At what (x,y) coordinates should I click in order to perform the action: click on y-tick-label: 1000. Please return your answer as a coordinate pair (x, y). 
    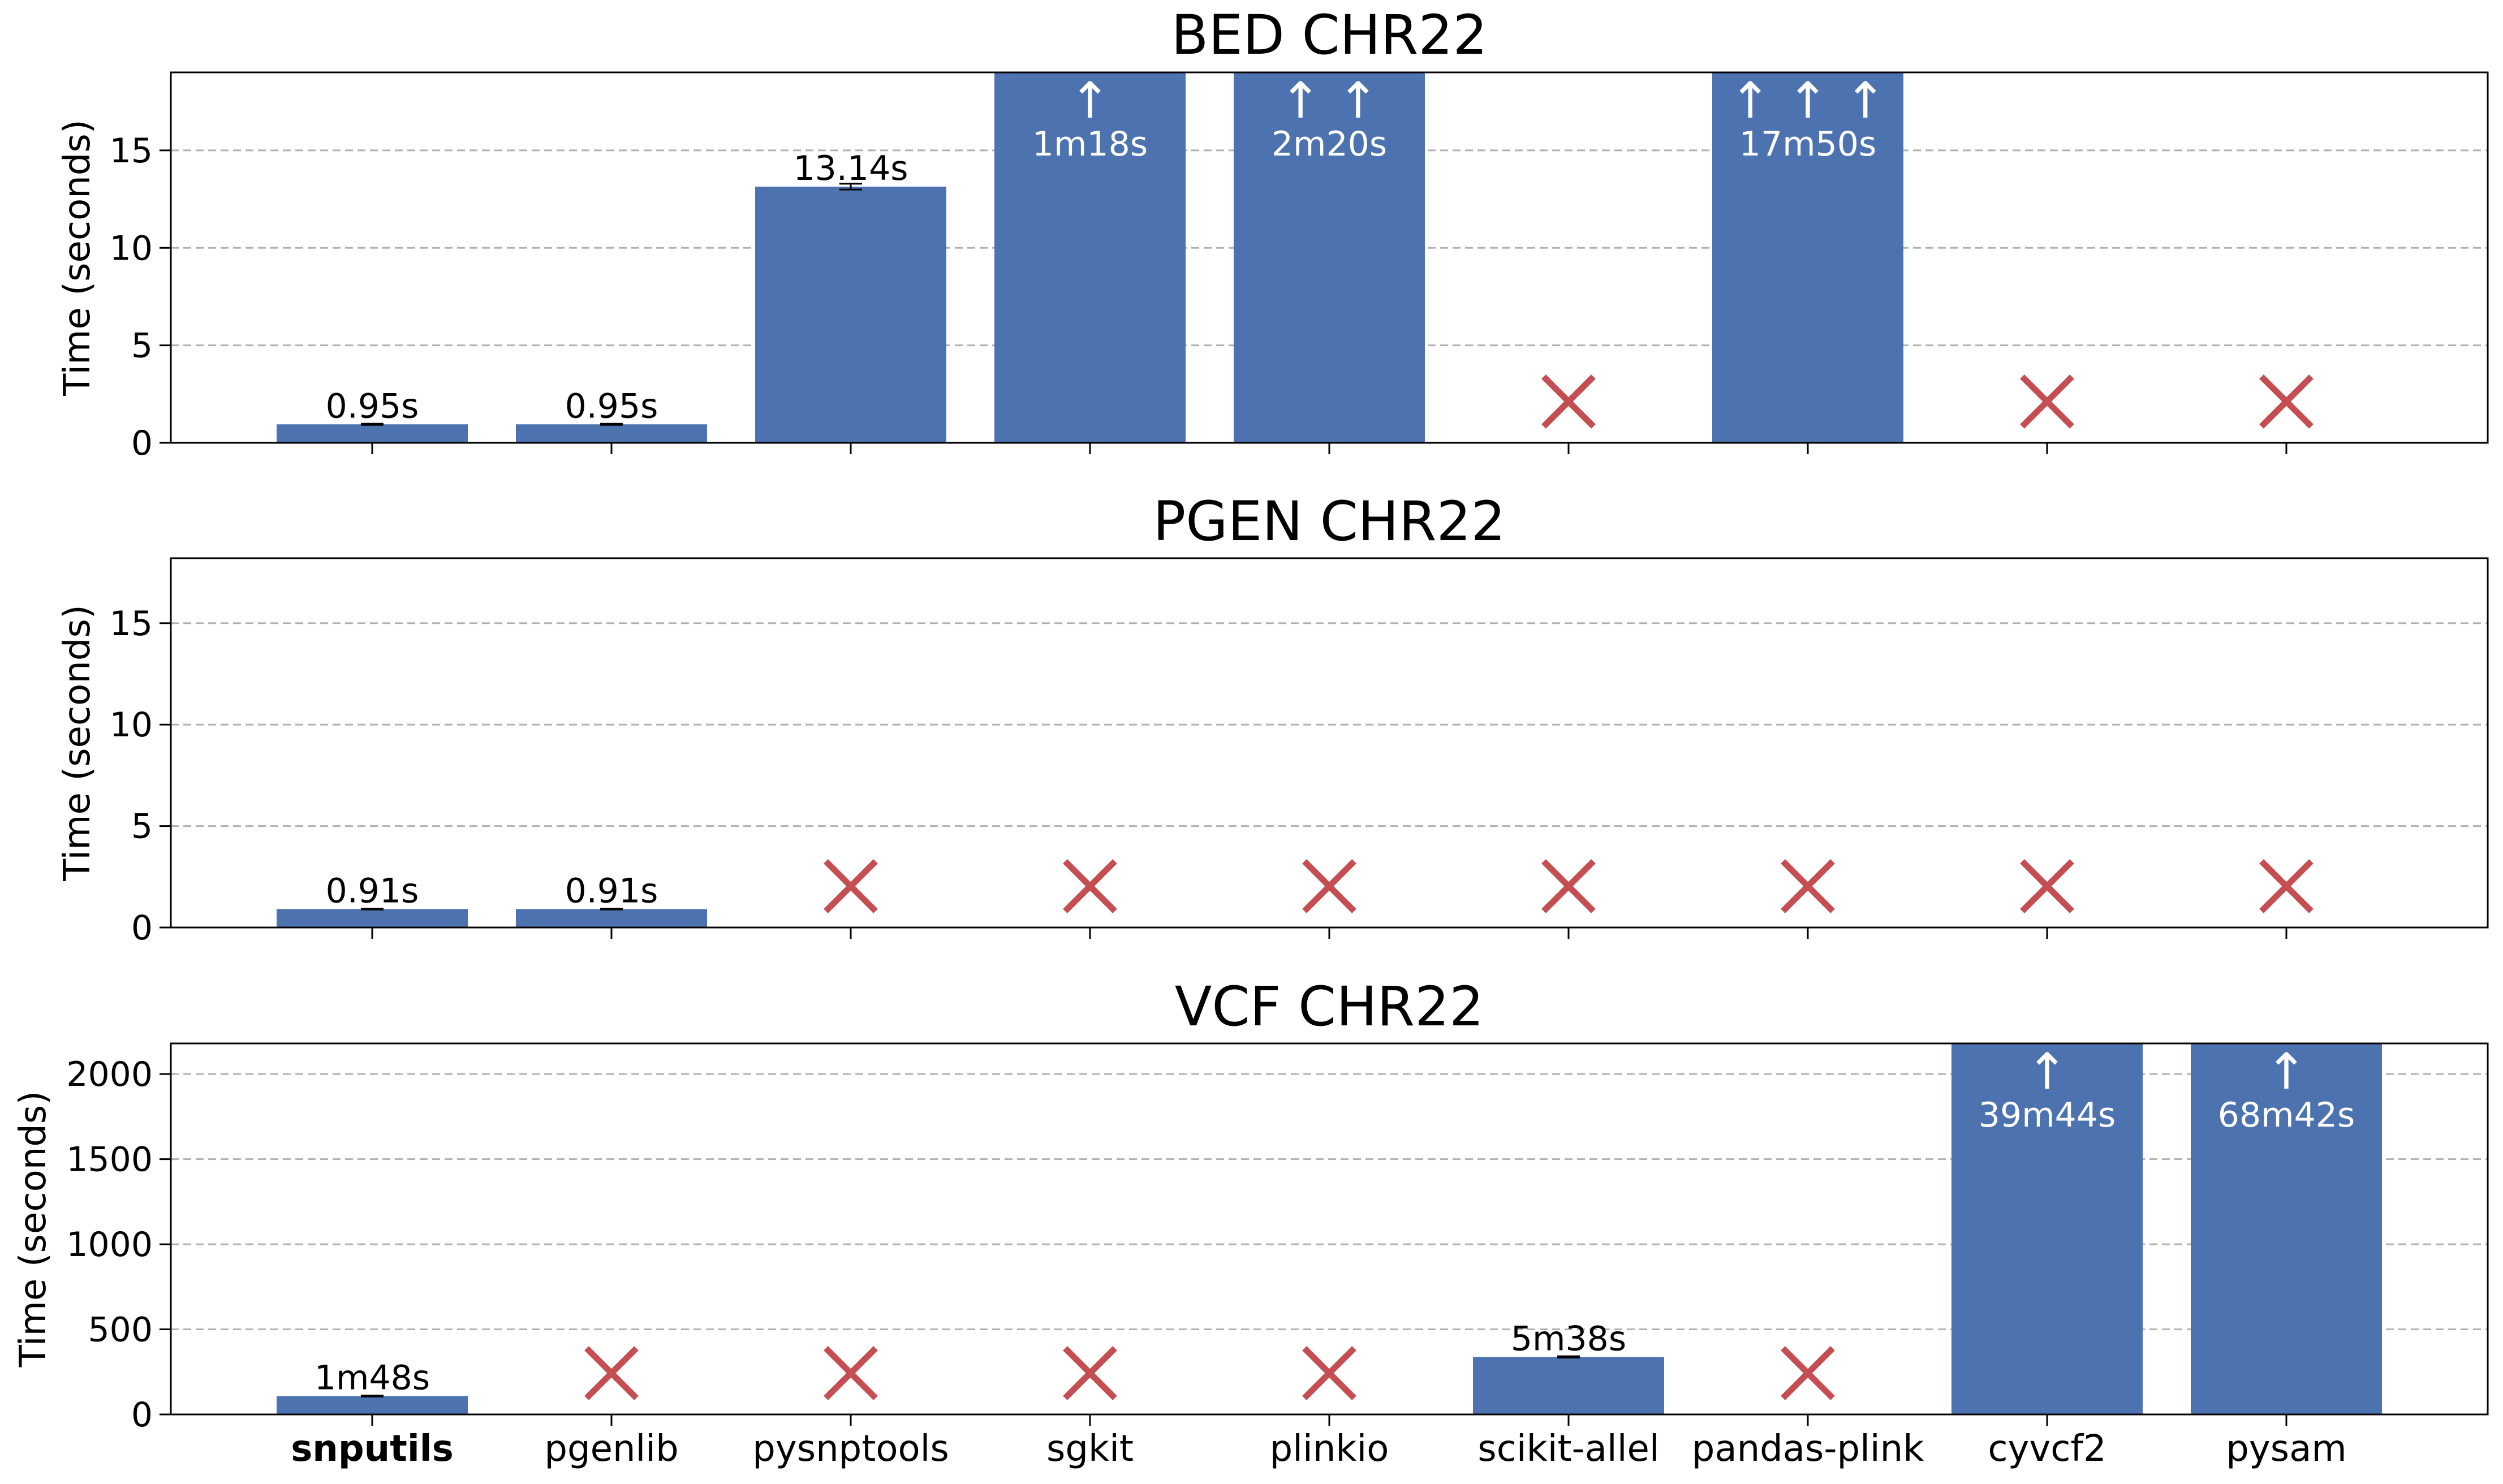
    Looking at the image, I should click on (109, 1245).